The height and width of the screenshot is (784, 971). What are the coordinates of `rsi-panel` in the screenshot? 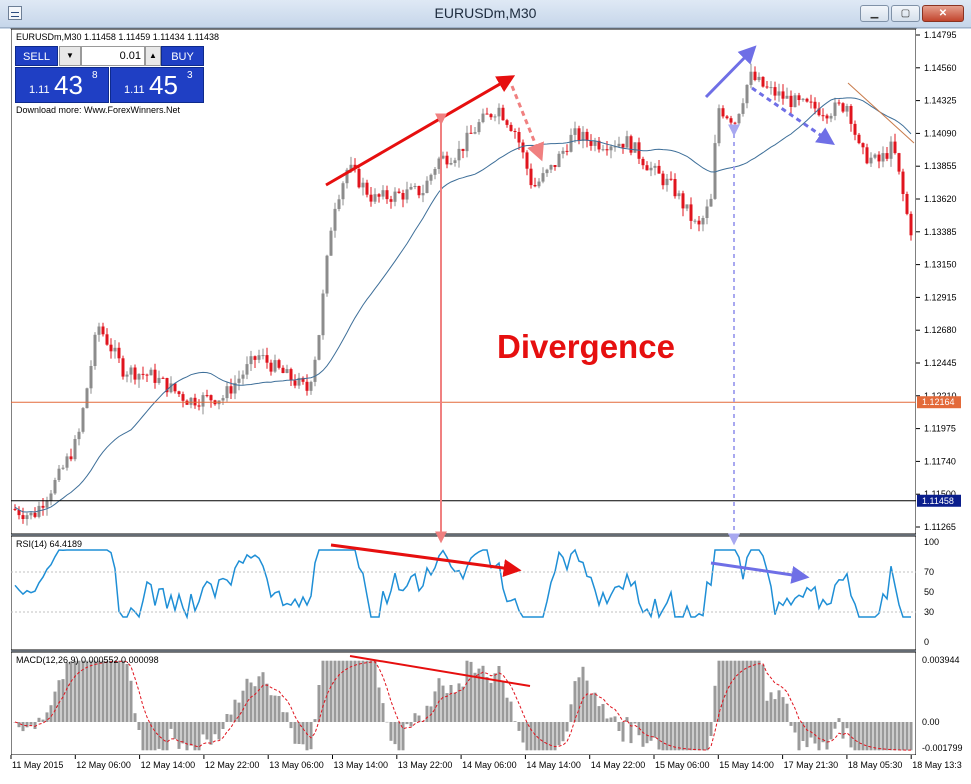 It's located at (463, 584).